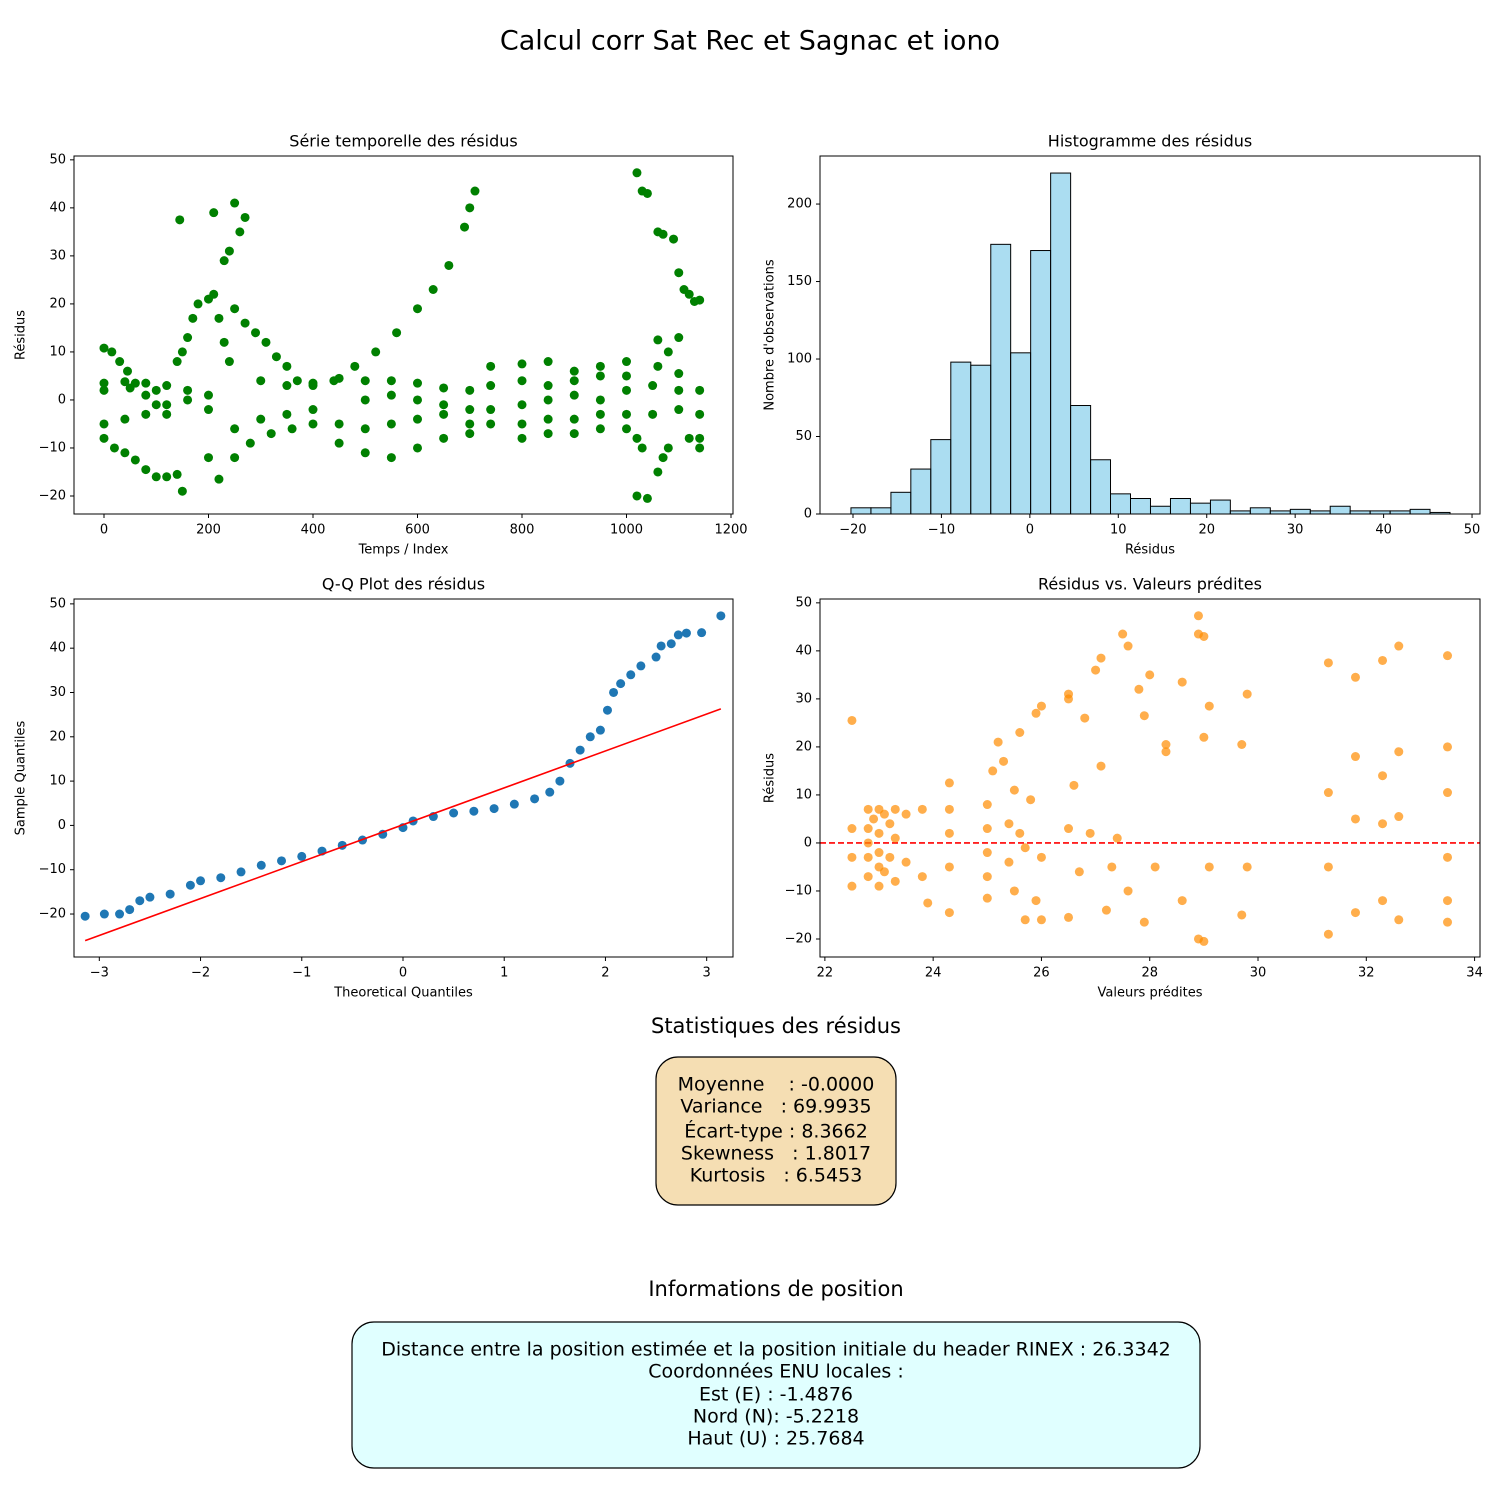 The width and height of the screenshot is (1500, 1500). What do you see at coordinates (403, 584) in the screenshot?
I see `axes-title: Q-Q Plot des résidus` at bounding box center [403, 584].